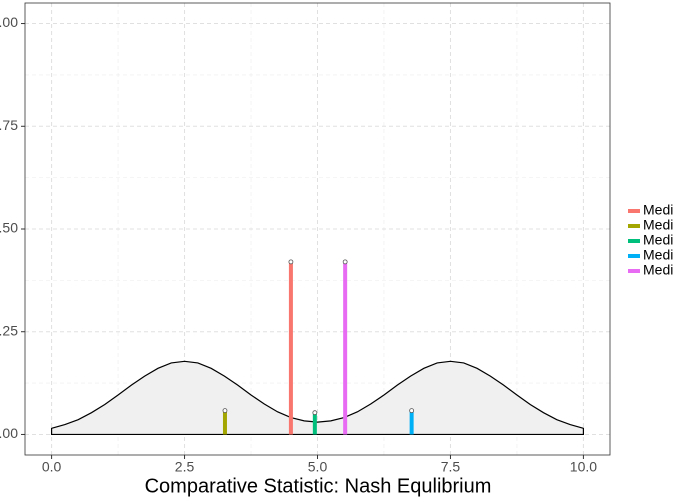 This screenshot has width=680, height=500. I want to click on y-tick-label: 1.00, so click(9, 22).